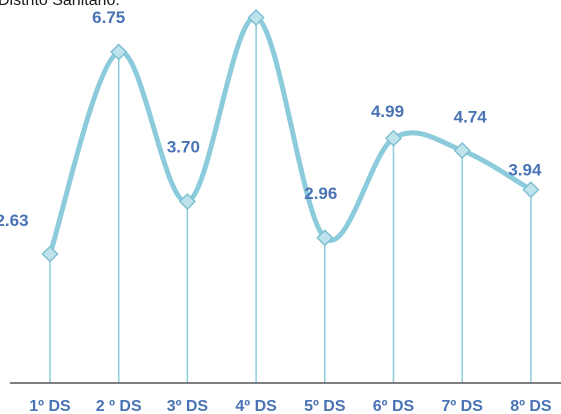 The width and height of the screenshot is (561, 414). What do you see at coordinates (119, 406) in the screenshot?
I see `x-tick-label: 2 º DS` at bounding box center [119, 406].